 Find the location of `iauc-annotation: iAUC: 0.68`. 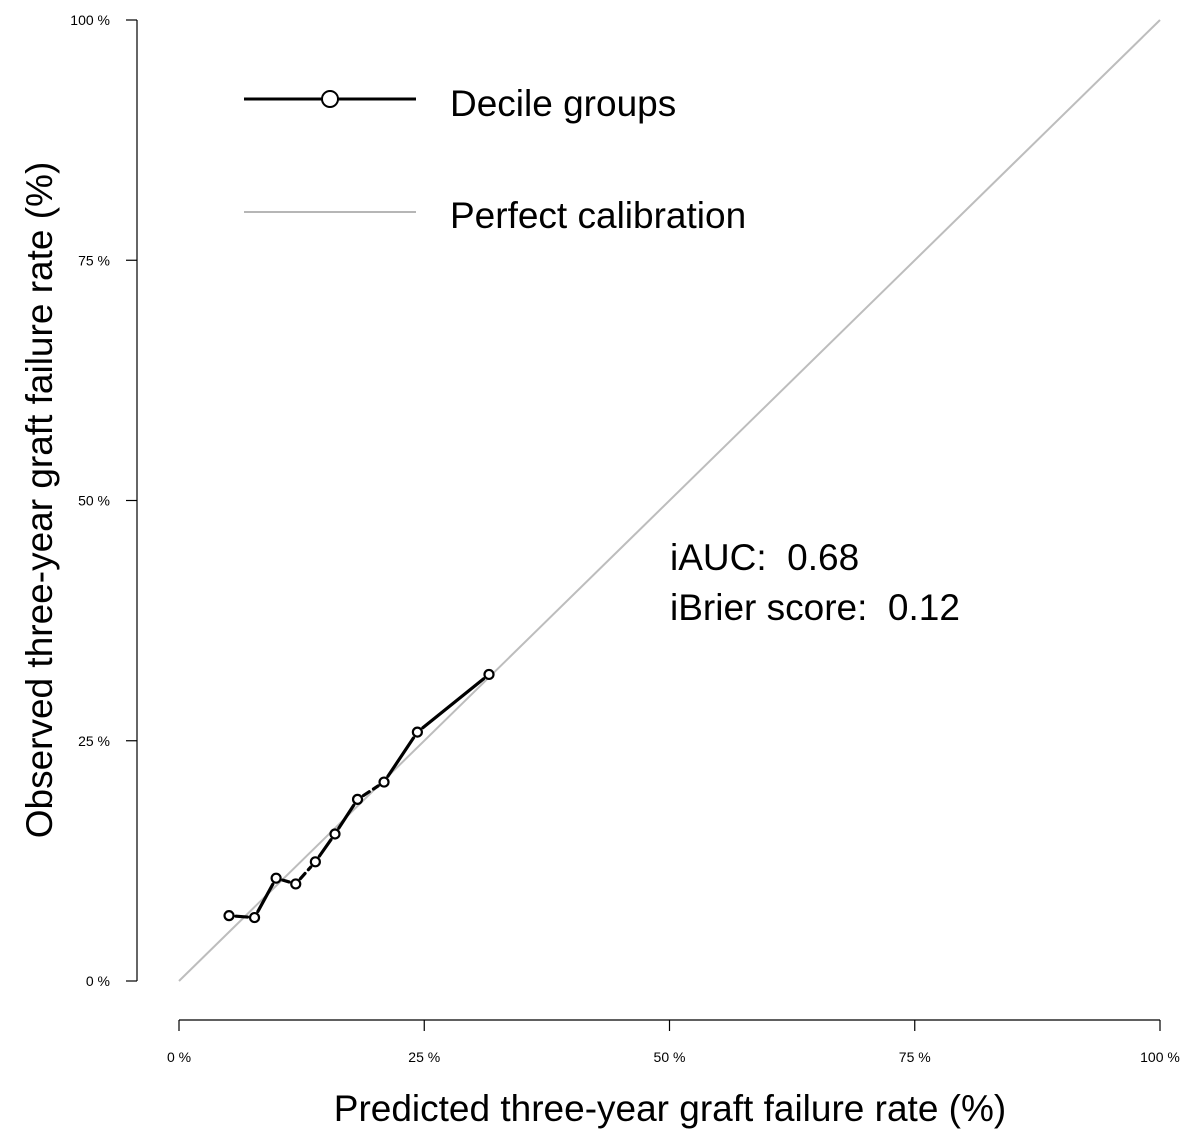

iauc-annotation: iAUC: 0.68 is located at coordinates (764, 557).